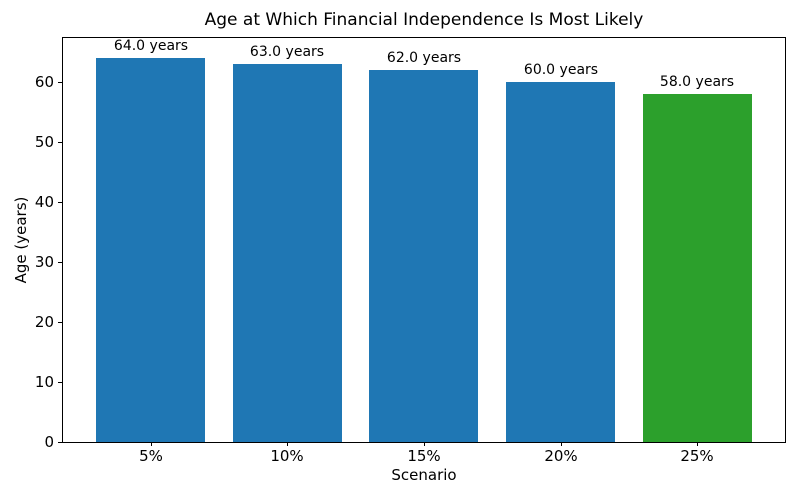 The image size is (800, 500). Describe the element at coordinates (151, 456) in the screenshot. I see `x-tick-label: 5%` at that location.